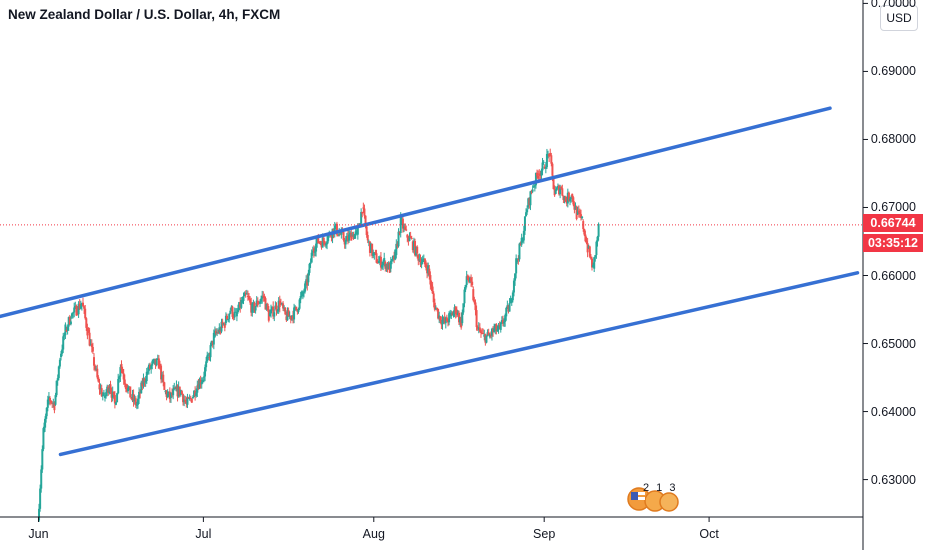 The height and width of the screenshot is (550, 932). I want to click on currency-button: USD, so click(899, 18).